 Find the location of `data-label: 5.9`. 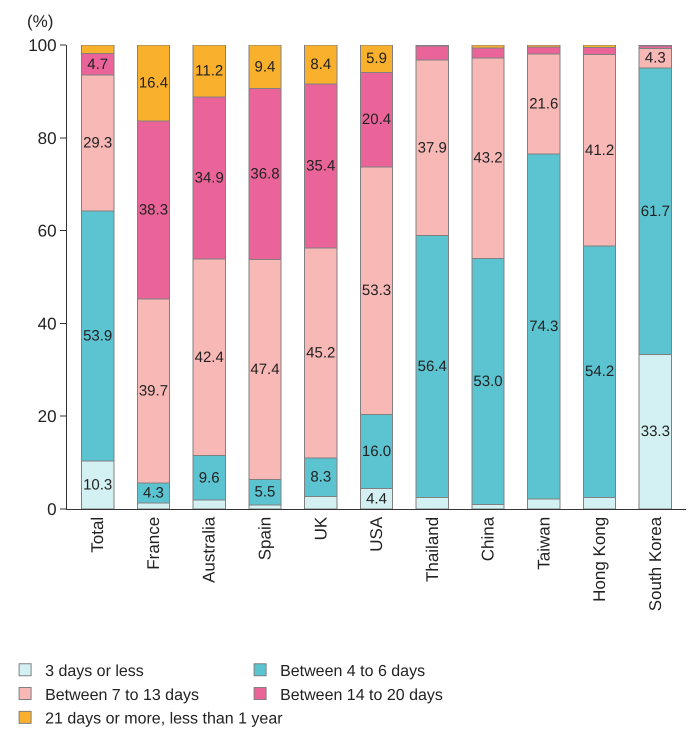

data-label: 5.9 is located at coordinates (376, 59).